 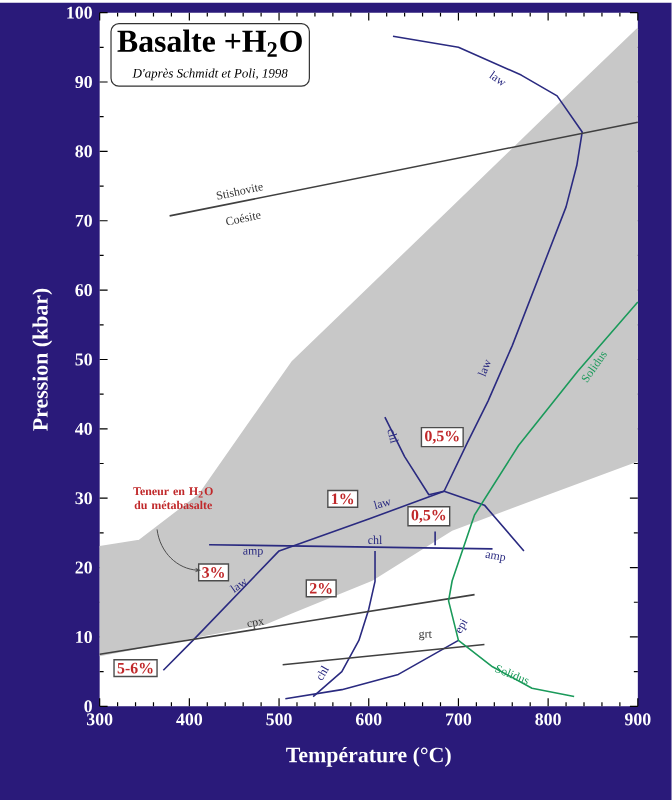 I want to click on y-tick-label: 100, so click(x=80, y=12).